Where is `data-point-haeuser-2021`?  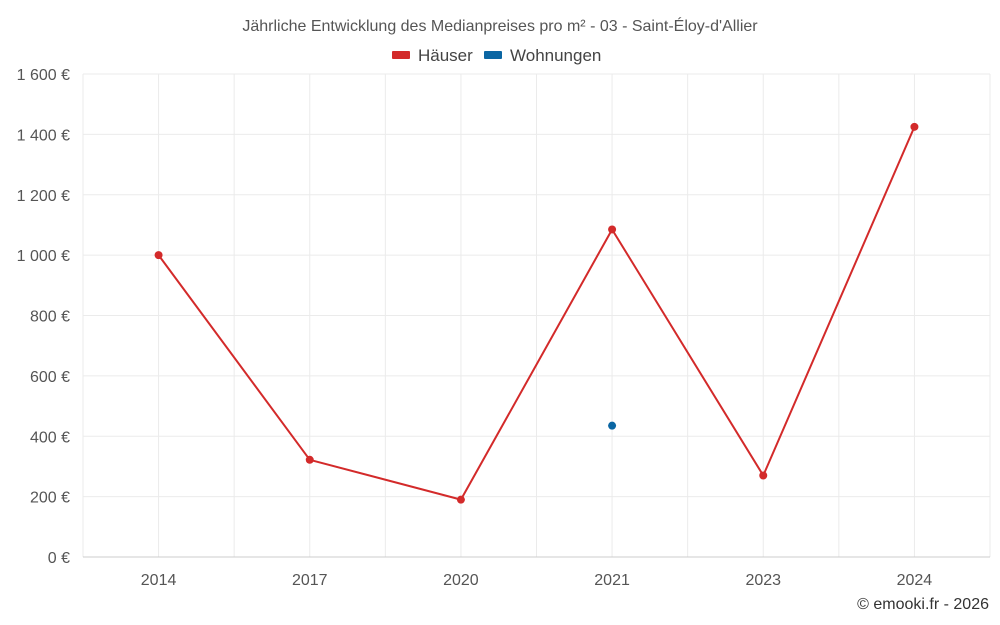 data-point-haeuser-2021 is located at coordinates (612, 229).